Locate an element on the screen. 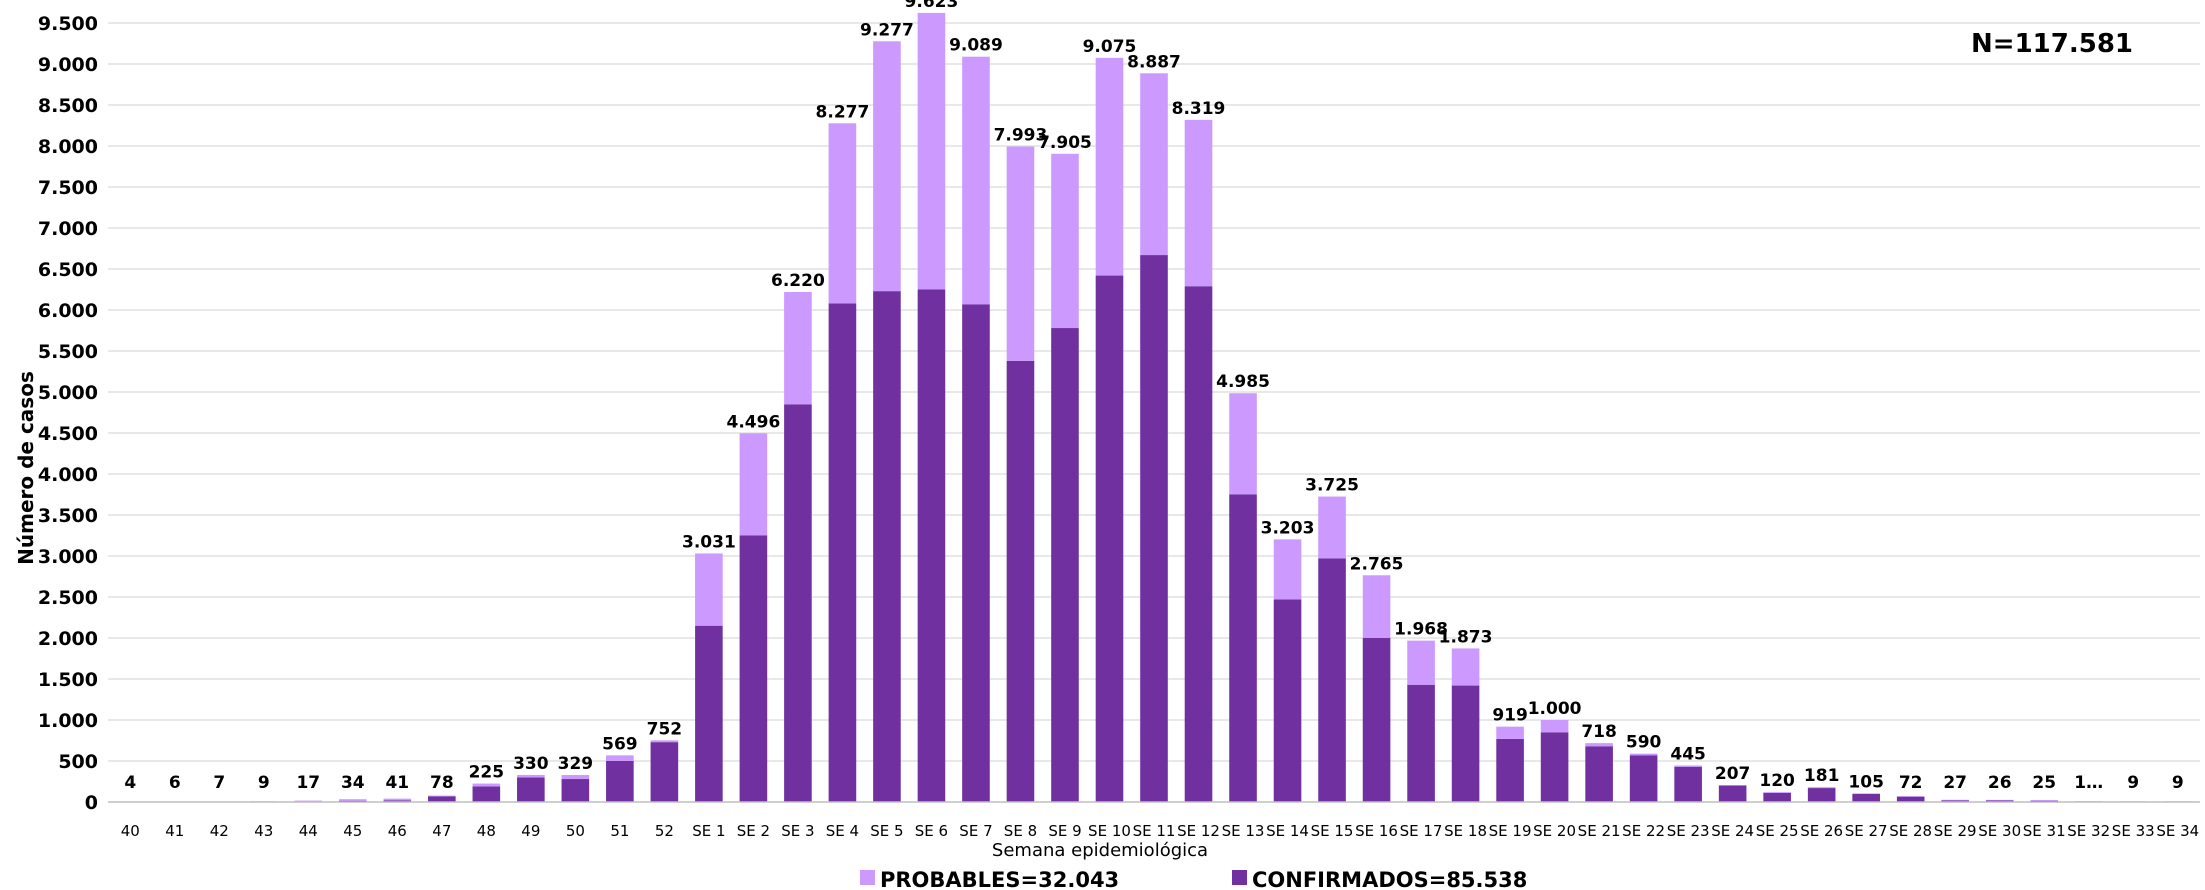  x-axis-title: Semana epidemiológica is located at coordinates (1100, 850).